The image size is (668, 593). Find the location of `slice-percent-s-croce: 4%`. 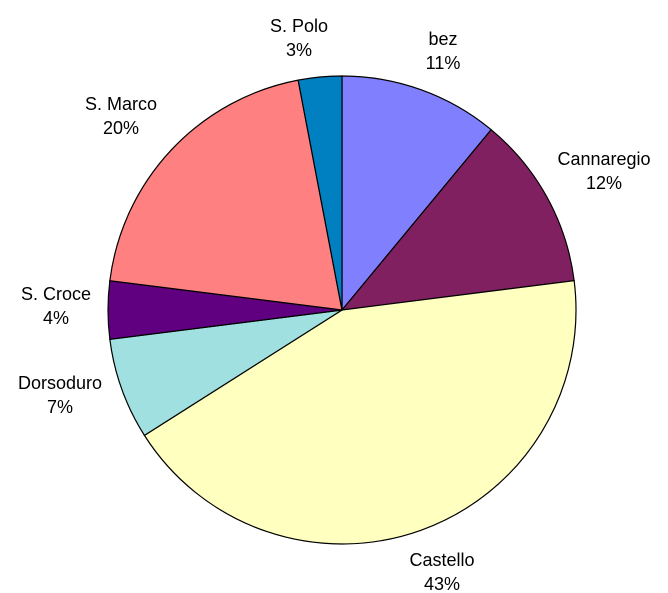

slice-percent-s-croce: 4% is located at coordinates (56, 318).